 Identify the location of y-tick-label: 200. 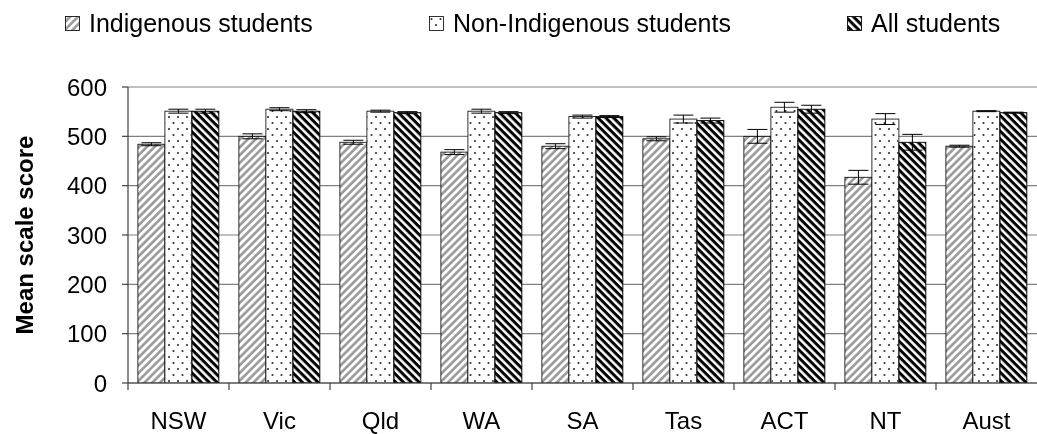
(86, 284).